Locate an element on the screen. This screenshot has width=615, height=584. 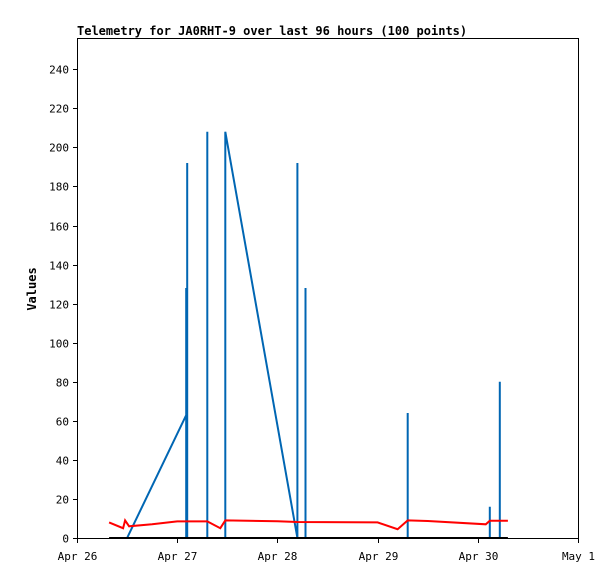
y-tick-label: 220 is located at coordinates (59, 109).